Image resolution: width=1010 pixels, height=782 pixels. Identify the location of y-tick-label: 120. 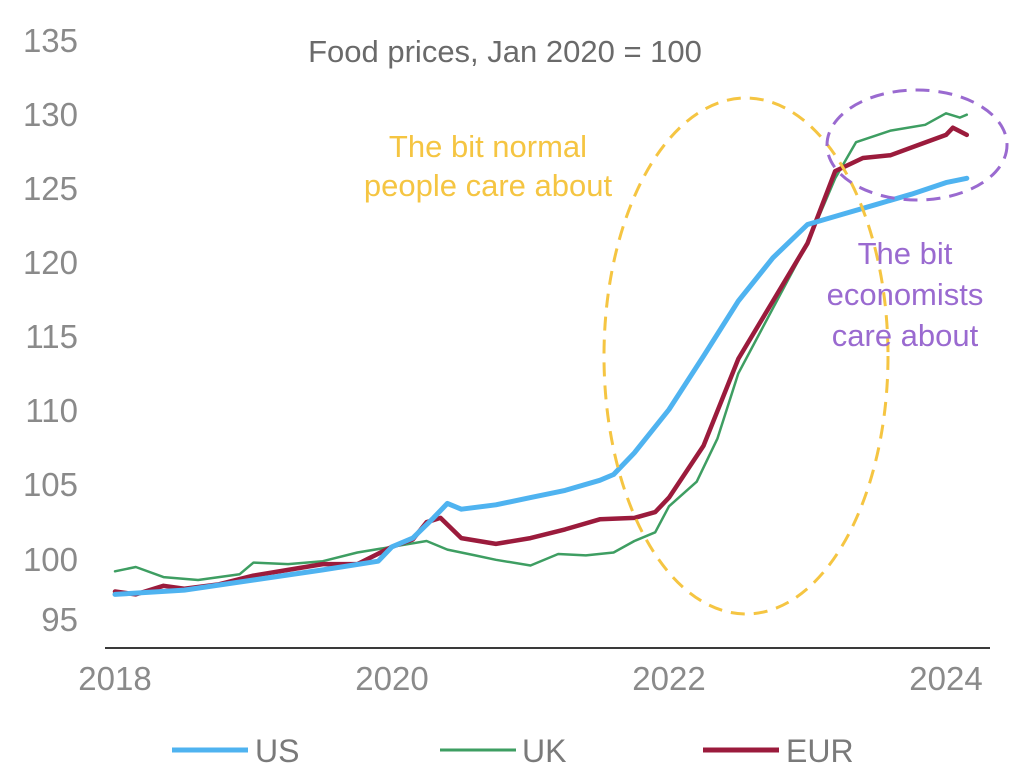
(50, 262).